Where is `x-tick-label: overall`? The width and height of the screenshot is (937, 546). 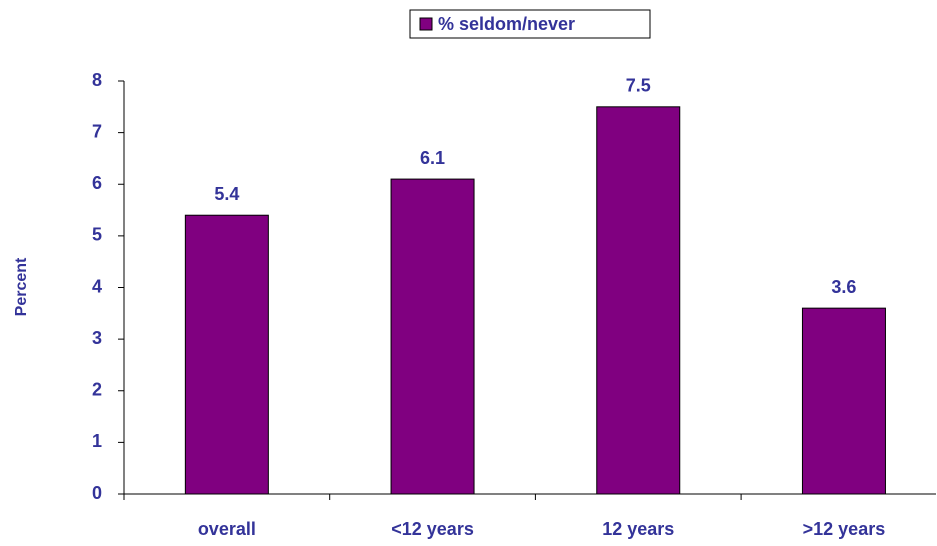
x-tick-label: overall is located at coordinates (227, 529).